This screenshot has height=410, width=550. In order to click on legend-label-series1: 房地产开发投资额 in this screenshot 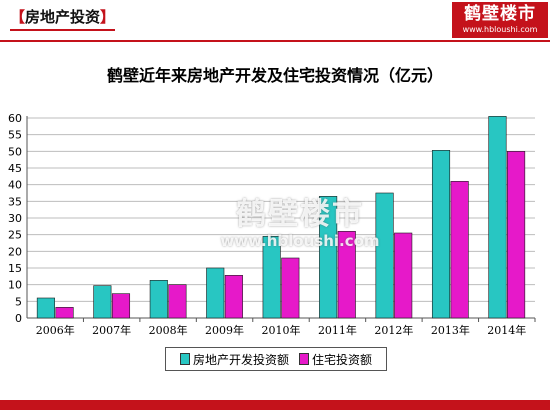, I will do `click(240, 359)`.